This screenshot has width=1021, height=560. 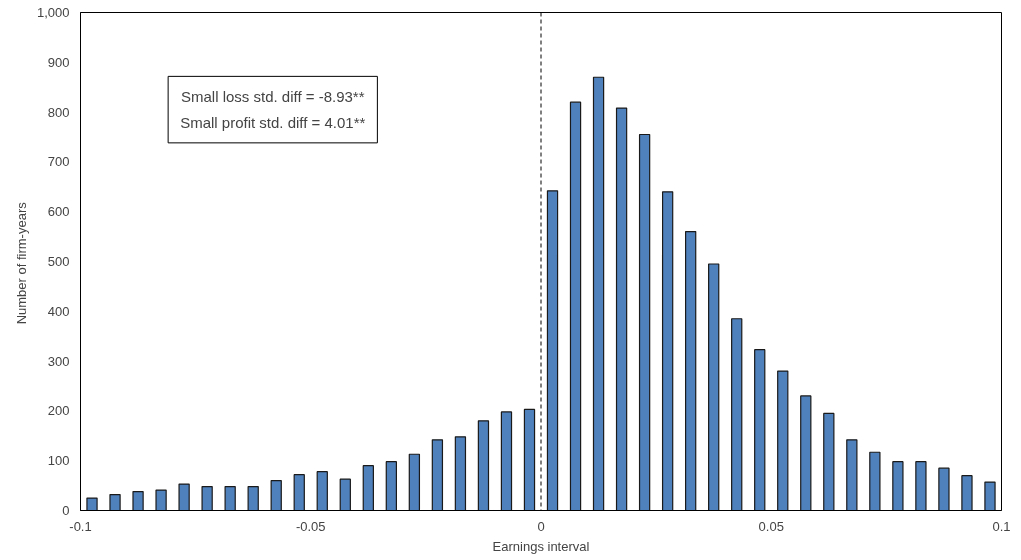 I want to click on y-tick-label: 500, so click(x=58, y=261).